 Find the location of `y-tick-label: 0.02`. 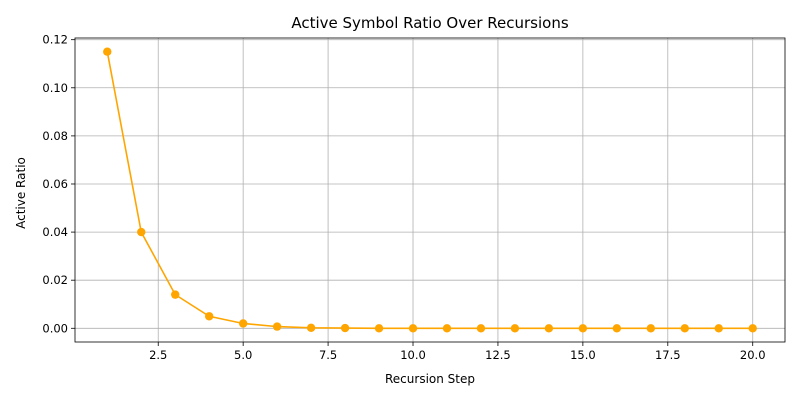

y-tick-label: 0.02 is located at coordinates (55, 280).